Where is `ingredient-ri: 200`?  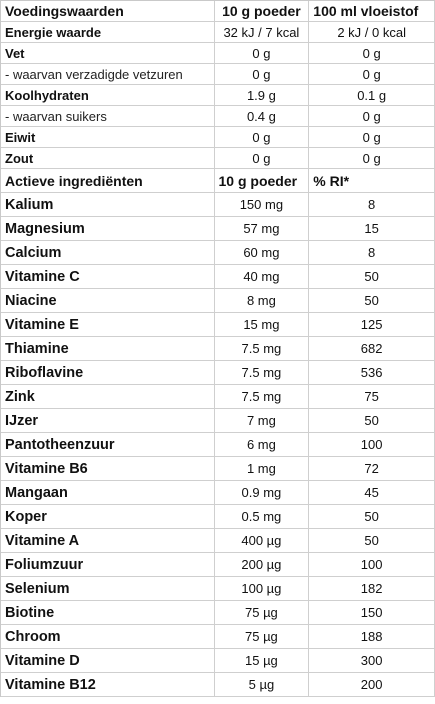 ingredient-ri: 200 is located at coordinates (372, 684).